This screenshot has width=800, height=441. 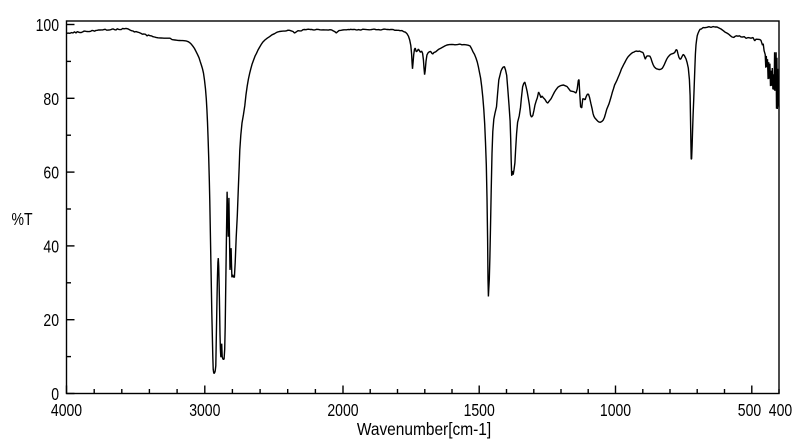 I want to click on svg-text: 80, so click(x=51, y=99).